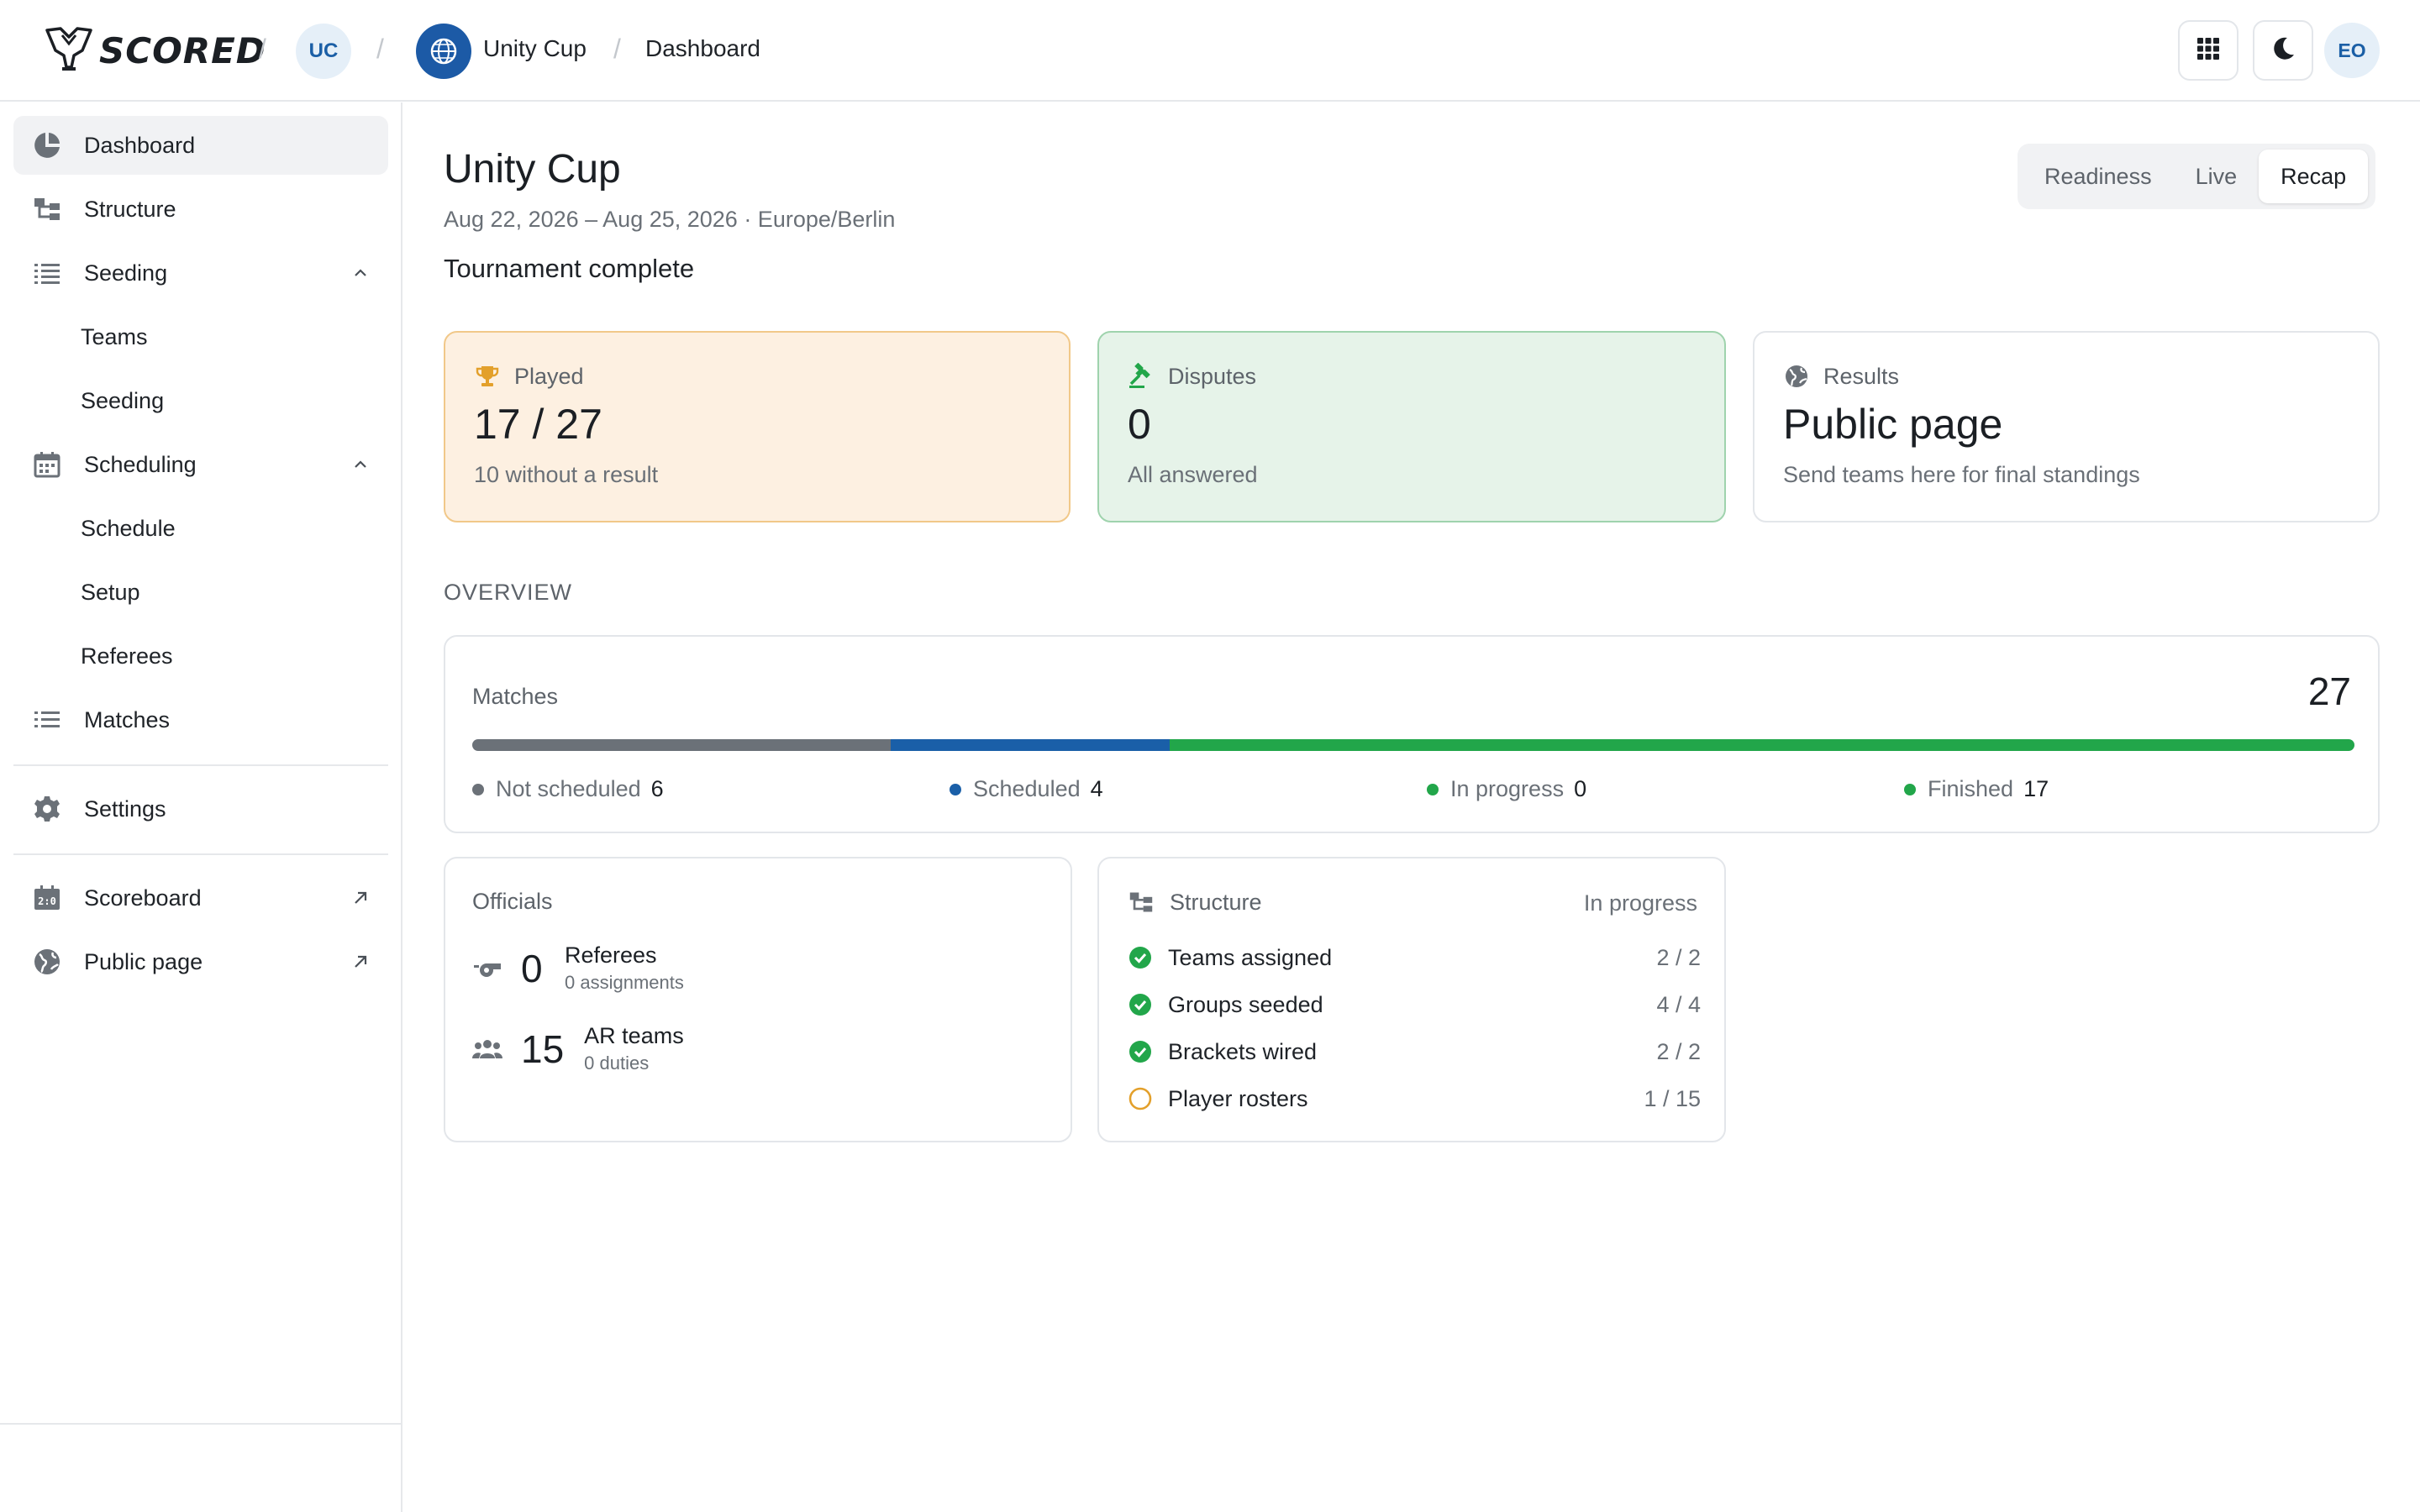  What do you see at coordinates (1862, 376) in the screenshot?
I see `results-label: Results` at bounding box center [1862, 376].